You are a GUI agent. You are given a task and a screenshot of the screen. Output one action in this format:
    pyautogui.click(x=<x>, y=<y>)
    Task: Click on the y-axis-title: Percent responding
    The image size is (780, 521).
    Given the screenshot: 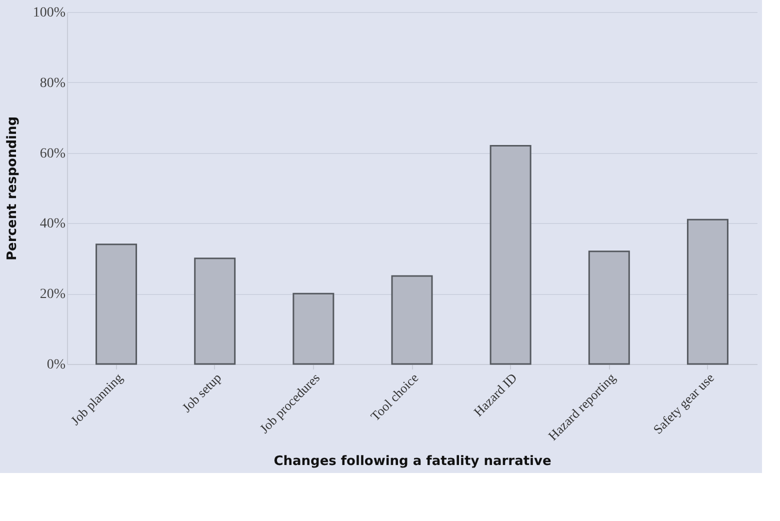 What is the action you would take?
    pyautogui.click(x=12, y=188)
    